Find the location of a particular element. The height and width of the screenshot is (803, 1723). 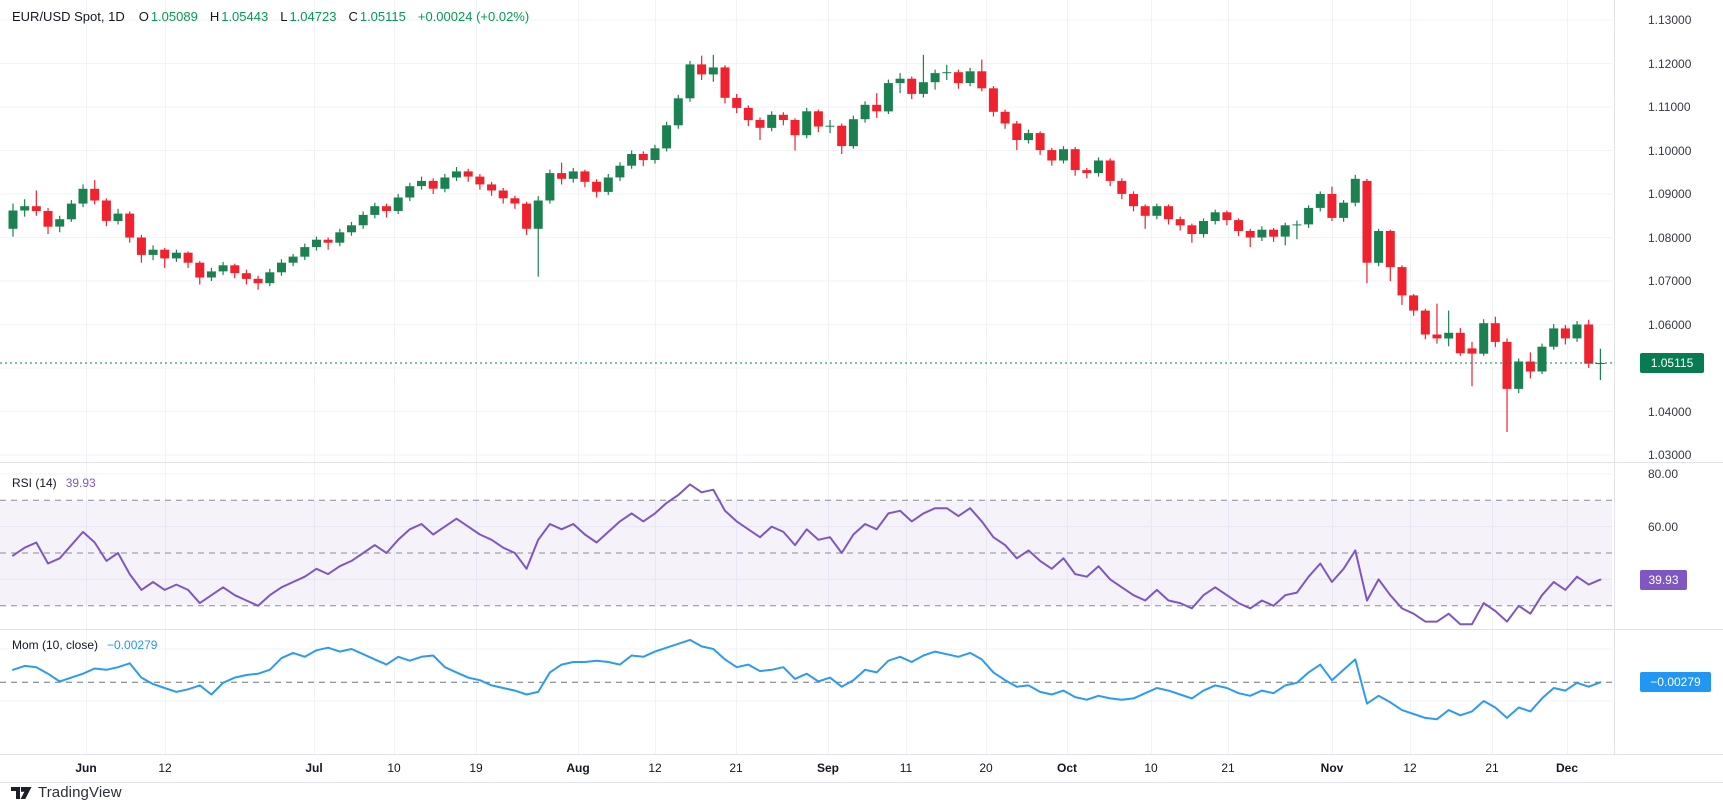

price-axis-label: 1.12000 is located at coordinates (1670, 63).